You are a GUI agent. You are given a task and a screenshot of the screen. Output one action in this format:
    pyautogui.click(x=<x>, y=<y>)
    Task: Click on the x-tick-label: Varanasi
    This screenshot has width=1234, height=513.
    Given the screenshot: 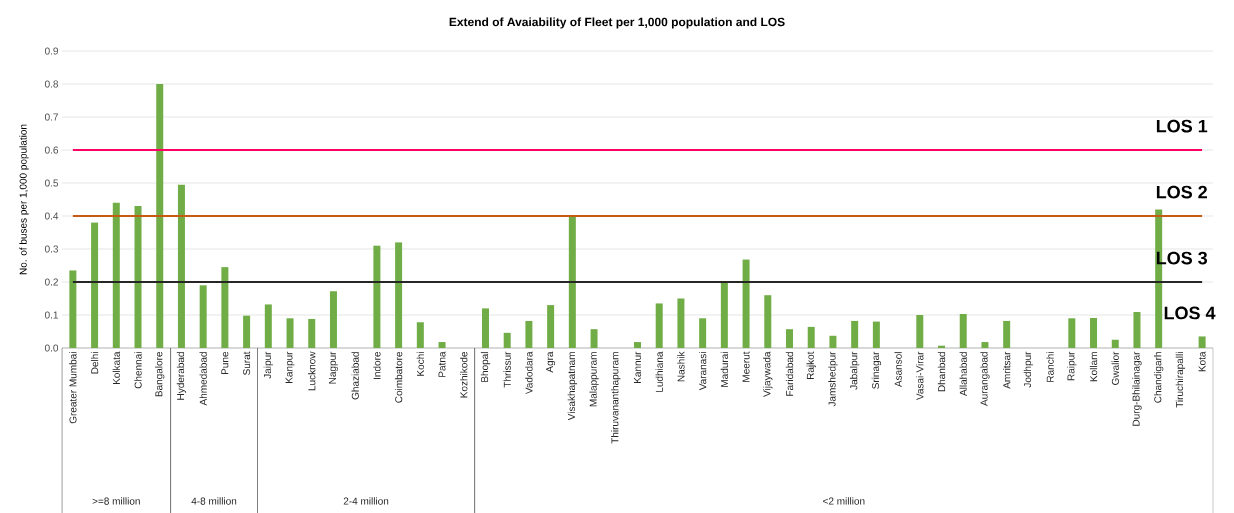 What is the action you would take?
    pyautogui.click(x=702, y=371)
    